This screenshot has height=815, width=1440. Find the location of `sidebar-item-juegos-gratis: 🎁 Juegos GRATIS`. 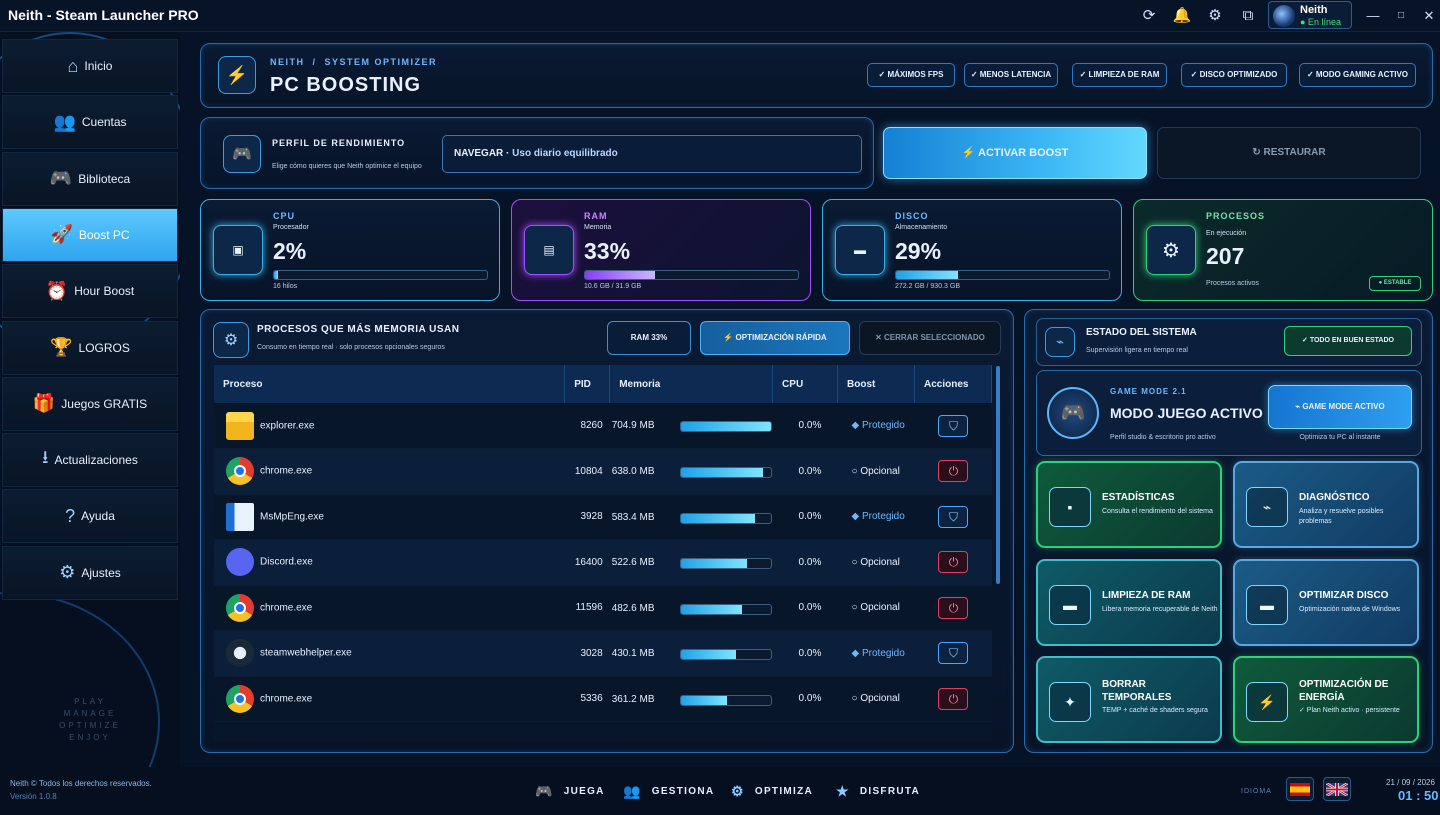

sidebar-item-juegos-gratis: 🎁 Juegos GRATIS is located at coordinates (90, 403).